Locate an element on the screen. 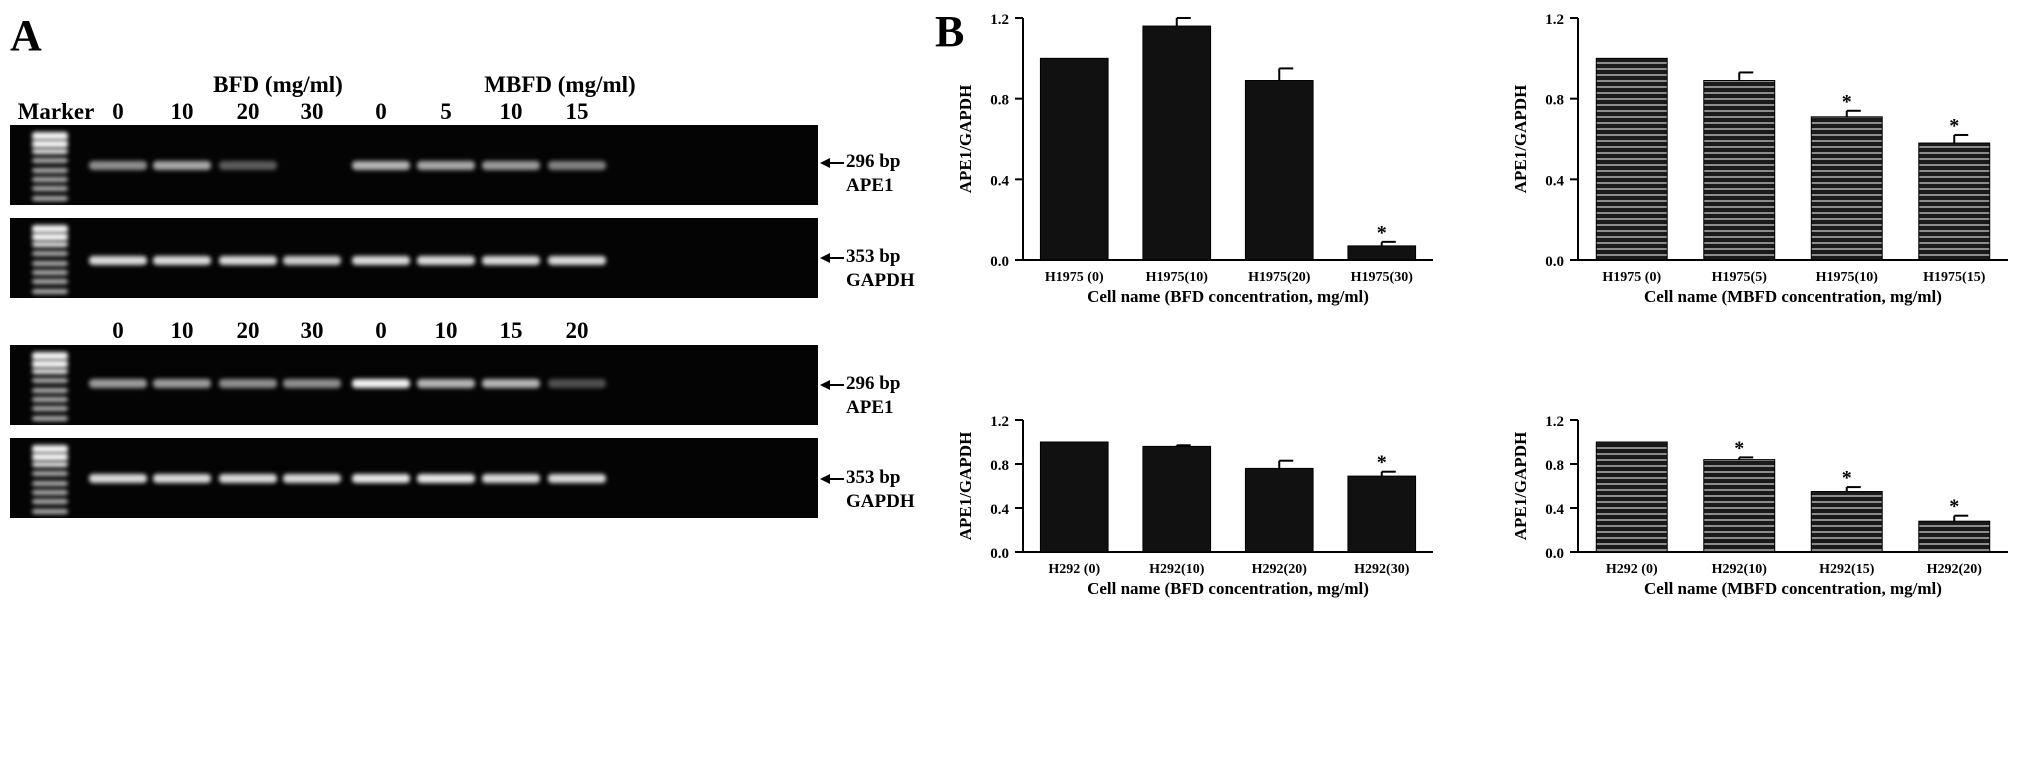 This screenshot has width=2031, height=783. annotation-ape1-top: 296 bp APE1 is located at coordinates (860, 174).